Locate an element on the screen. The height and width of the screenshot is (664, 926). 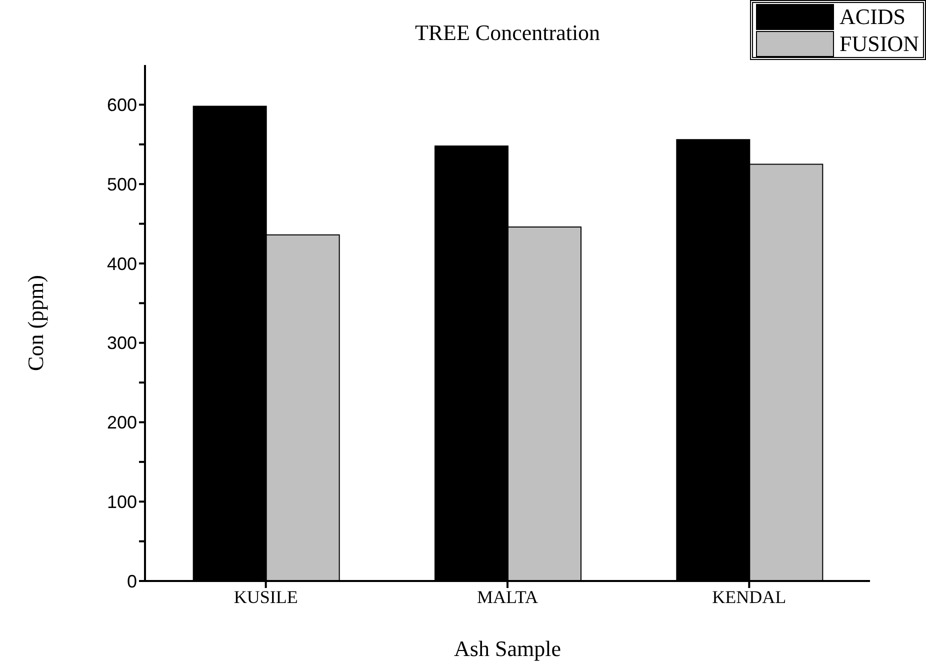
y-tick-label: 400 is located at coordinates (121, 264).